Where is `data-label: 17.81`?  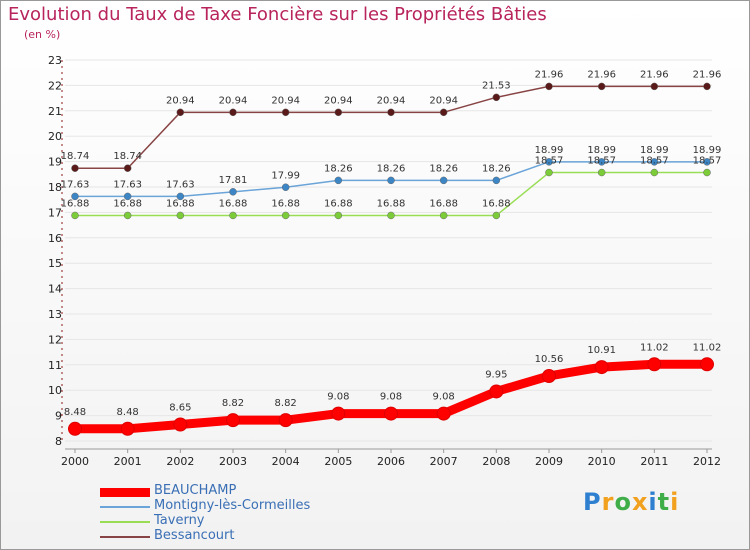 data-label: 17.81 is located at coordinates (233, 180).